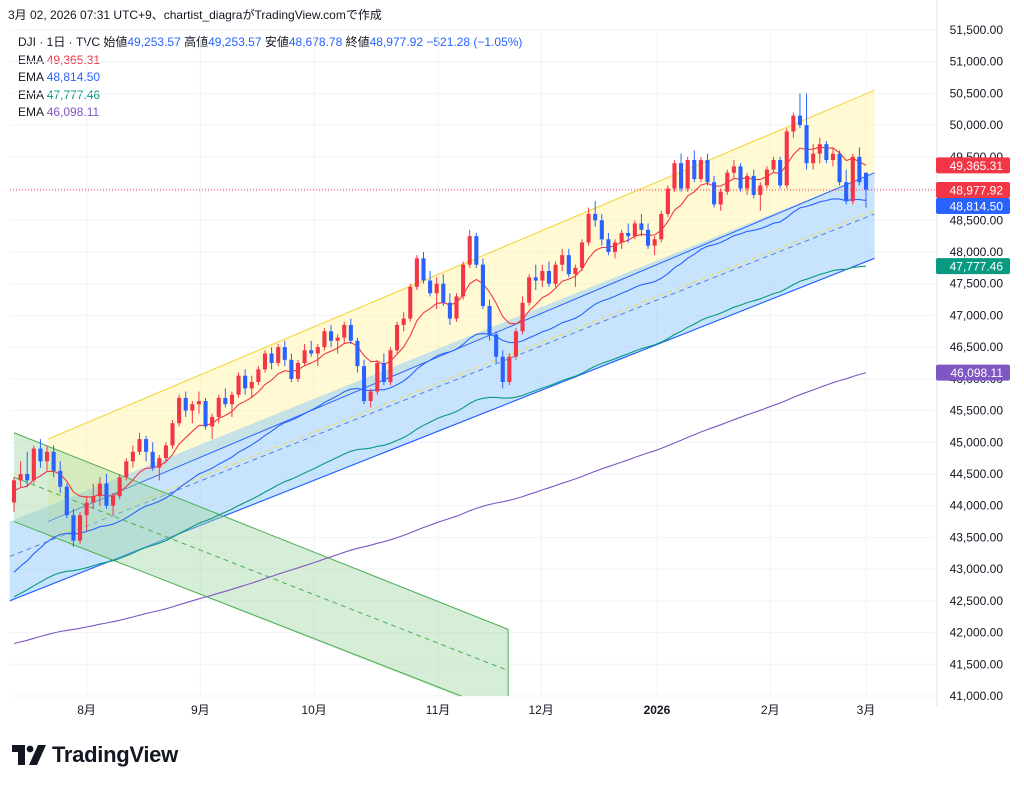  Describe the element at coordinates (973, 205) in the screenshot. I see `price-tag: 48,814.50` at that location.